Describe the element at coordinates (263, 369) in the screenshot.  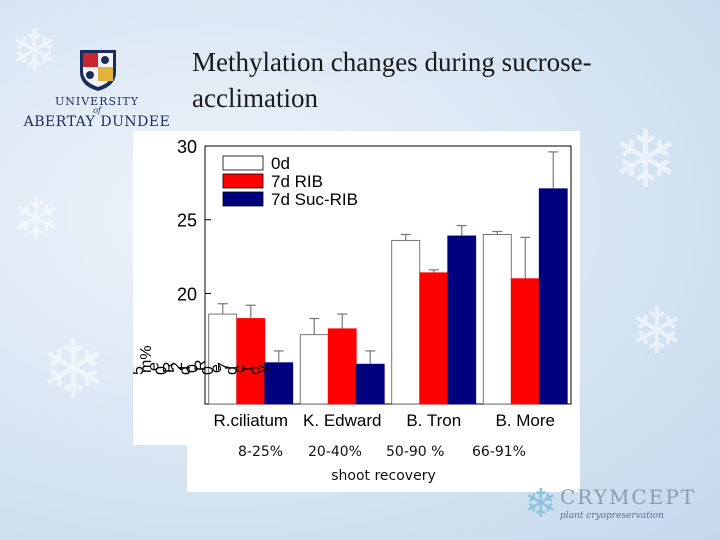
I see `y-axis-label-fragment: y` at that location.